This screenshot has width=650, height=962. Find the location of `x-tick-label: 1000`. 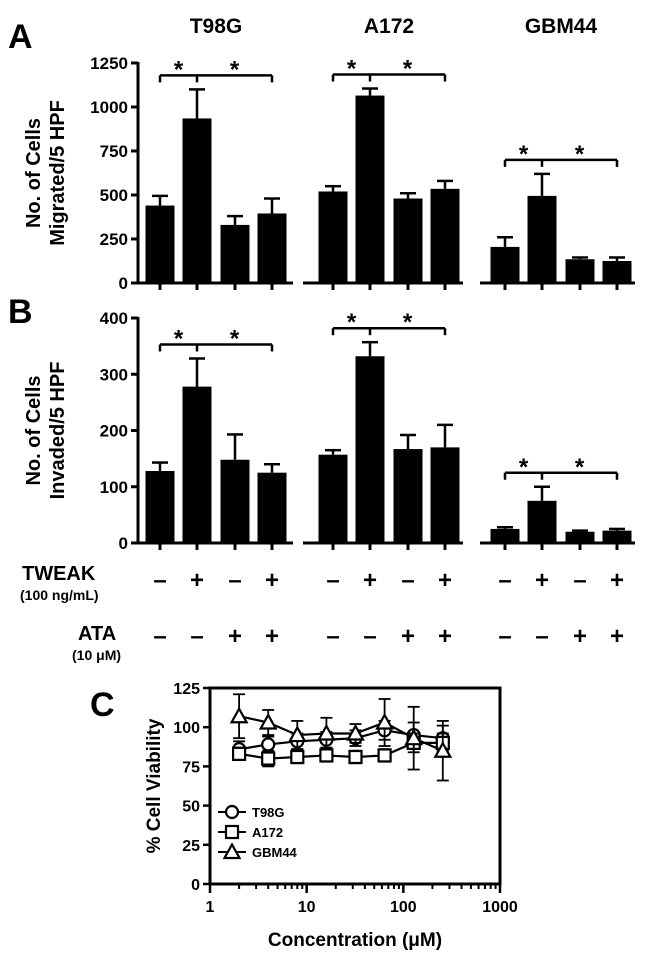

x-tick-label: 1000 is located at coordinates (500, 907).